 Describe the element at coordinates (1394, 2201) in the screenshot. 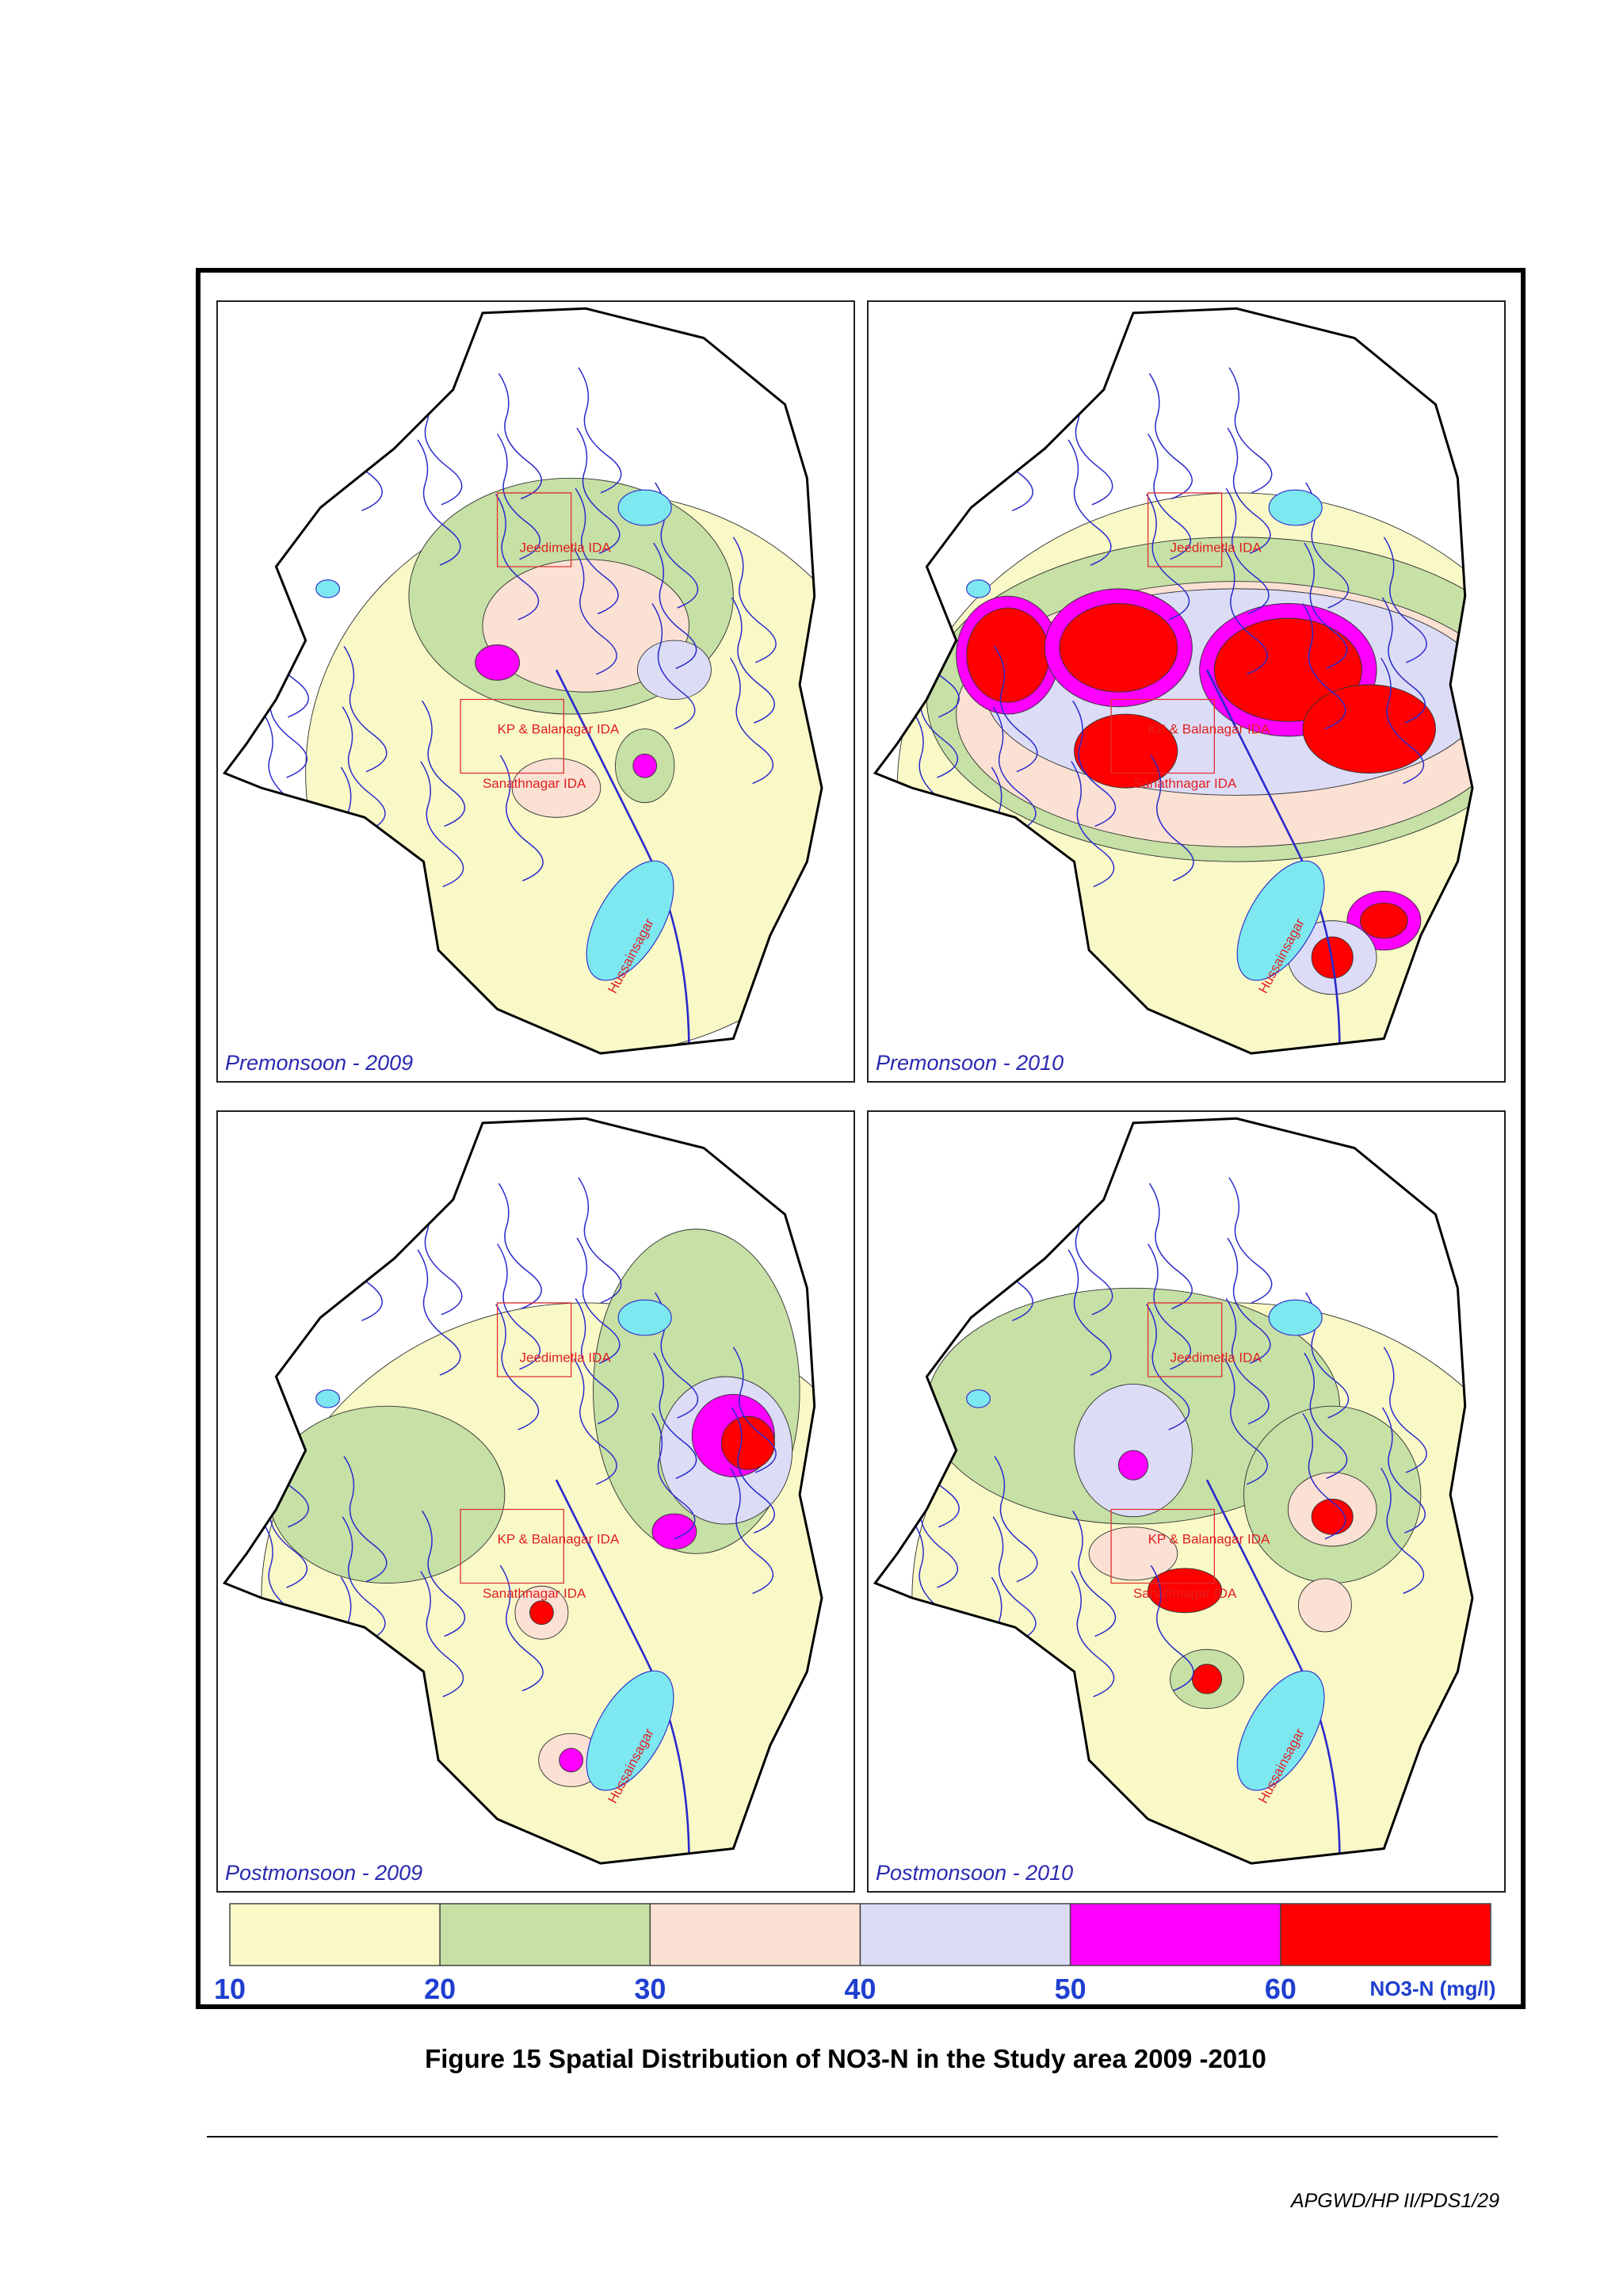

I see `page-footer: APGWD/HP II/PDS1/29` at that location.